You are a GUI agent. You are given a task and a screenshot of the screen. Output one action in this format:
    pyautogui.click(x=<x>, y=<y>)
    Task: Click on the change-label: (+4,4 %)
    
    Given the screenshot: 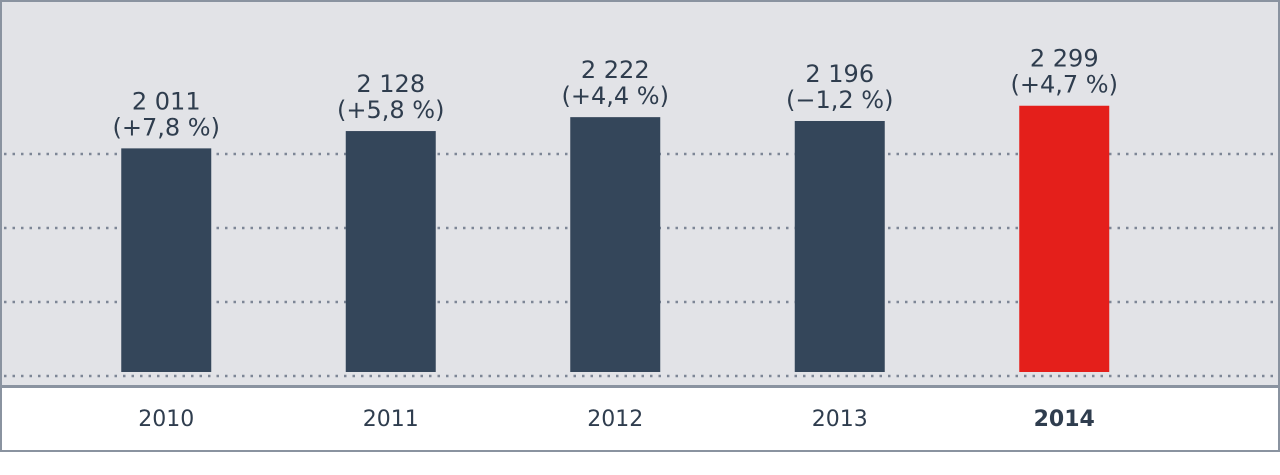 What is the action you would take?
    pyautogui.click(x=615, y=96)
    